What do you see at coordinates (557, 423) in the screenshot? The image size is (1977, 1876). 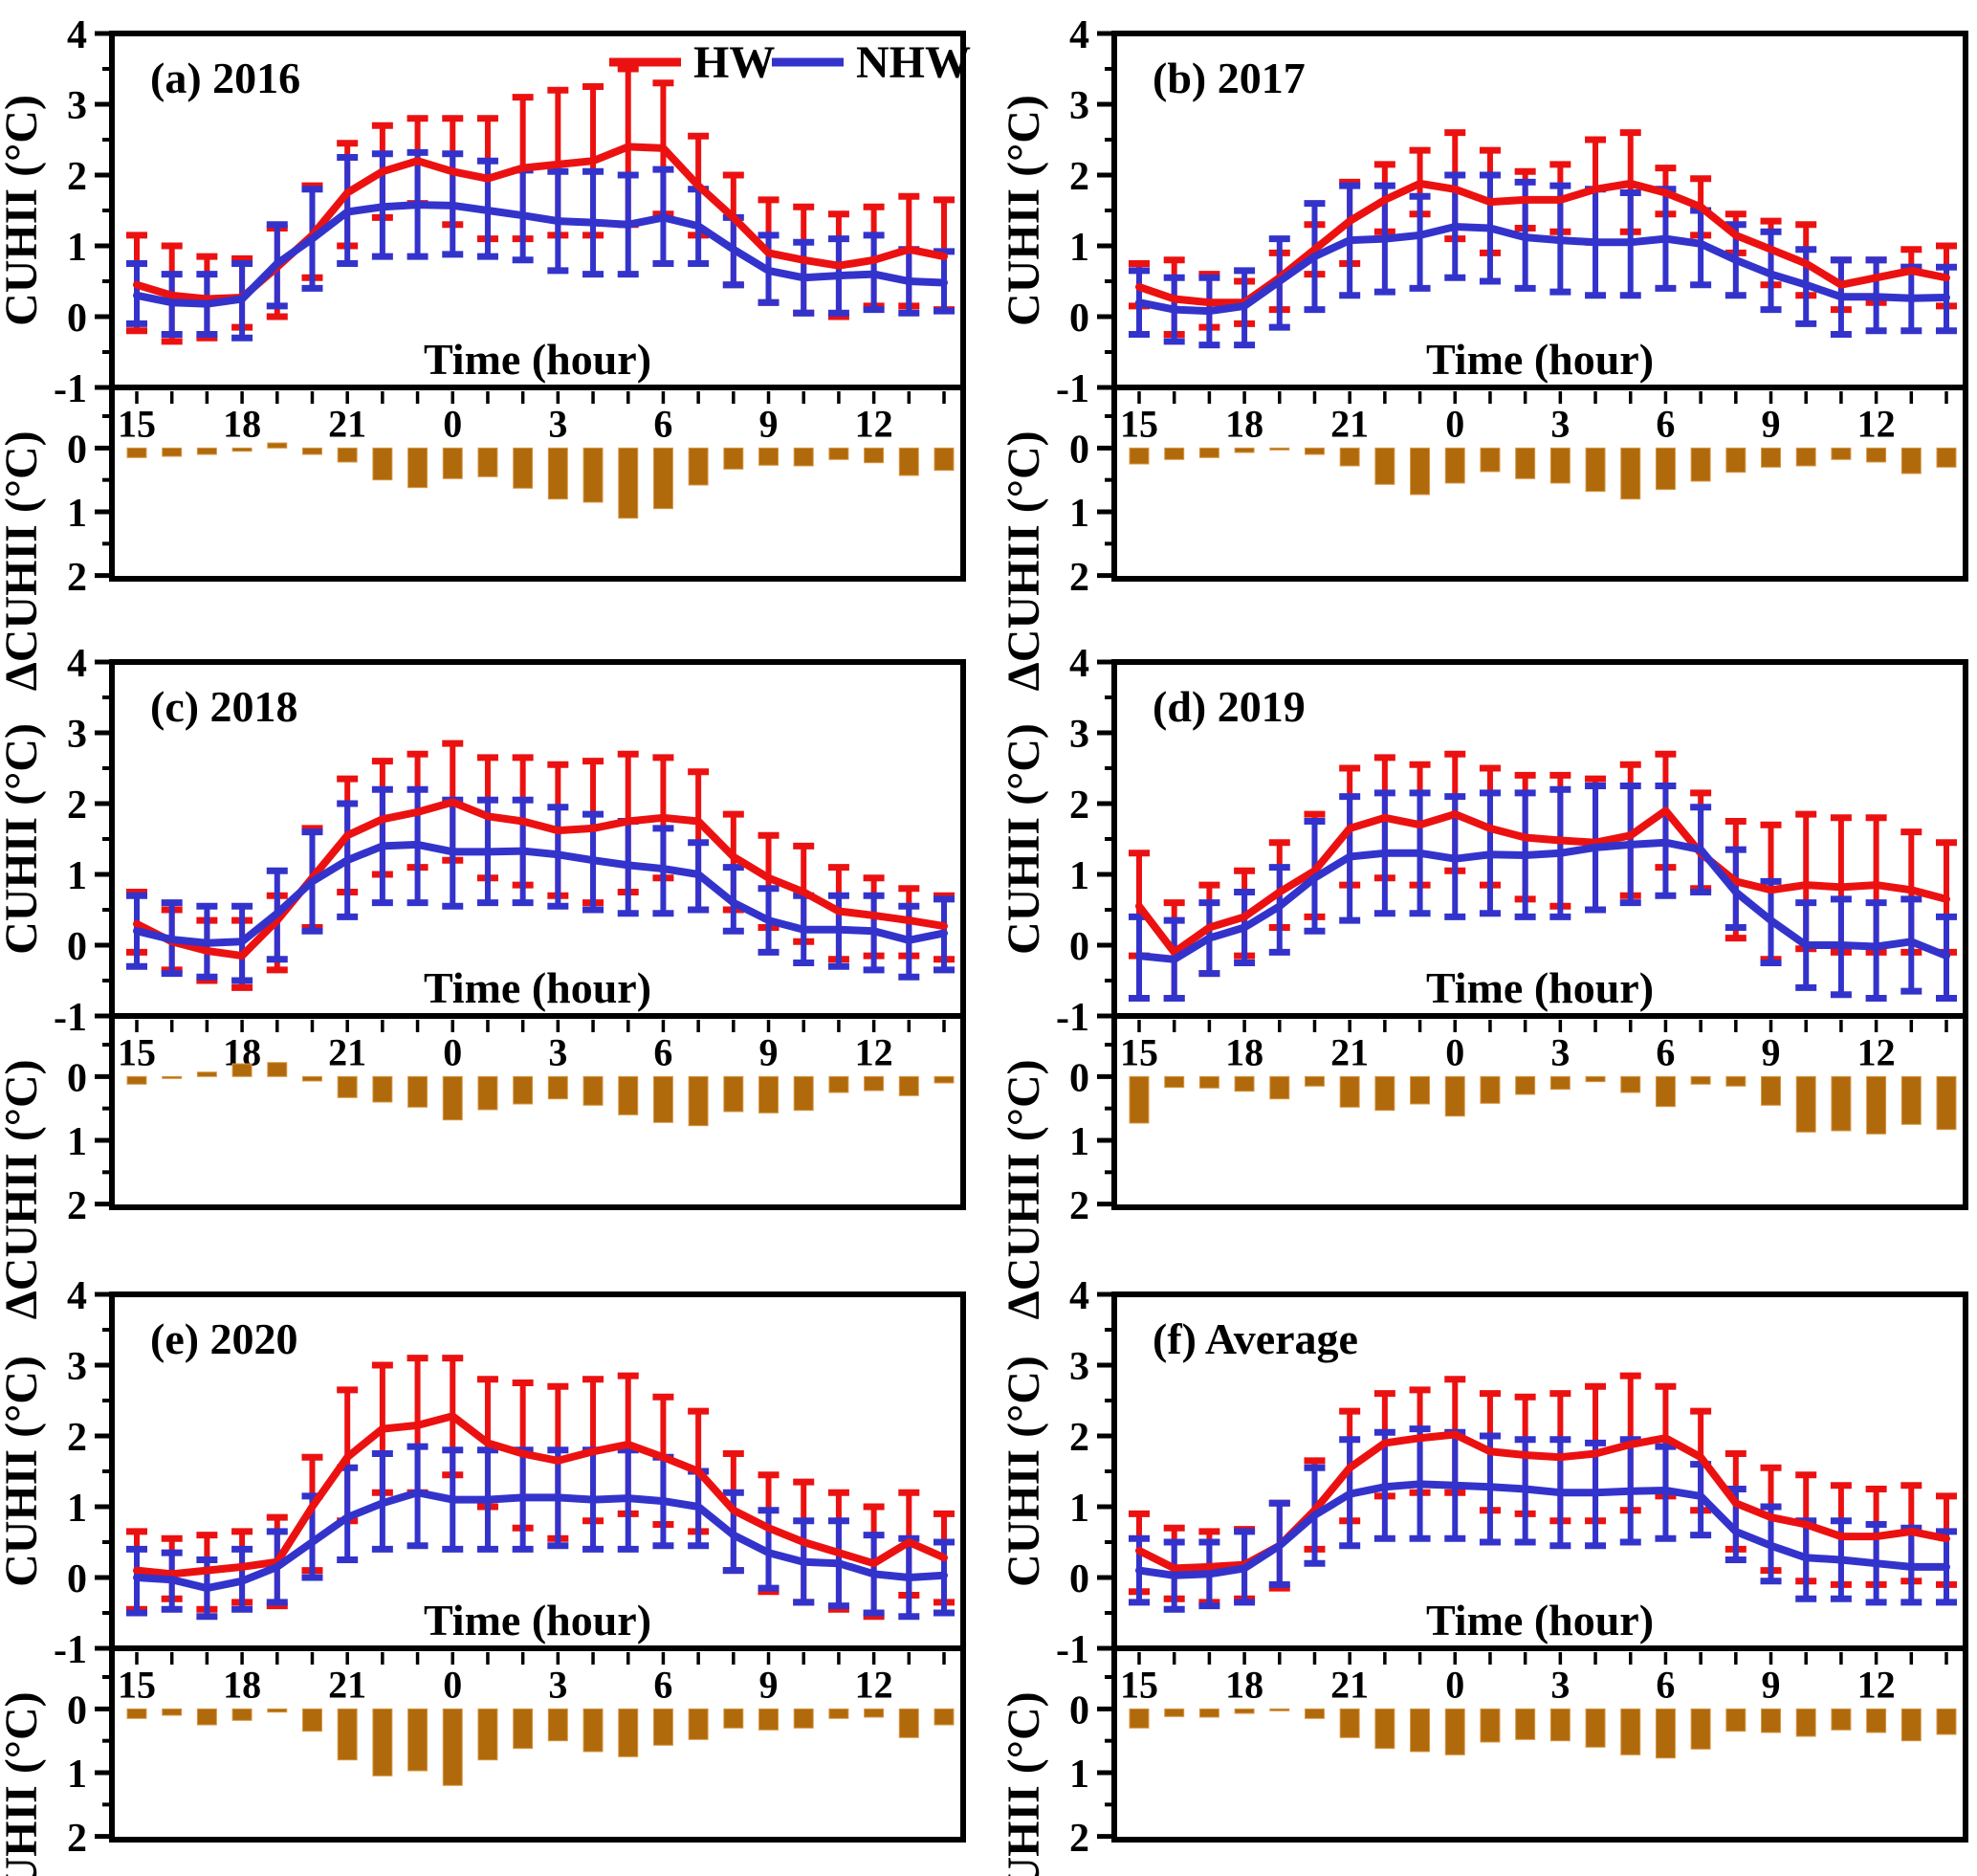 I see `x-tick-label: 3` at bounding box center [557, 423].